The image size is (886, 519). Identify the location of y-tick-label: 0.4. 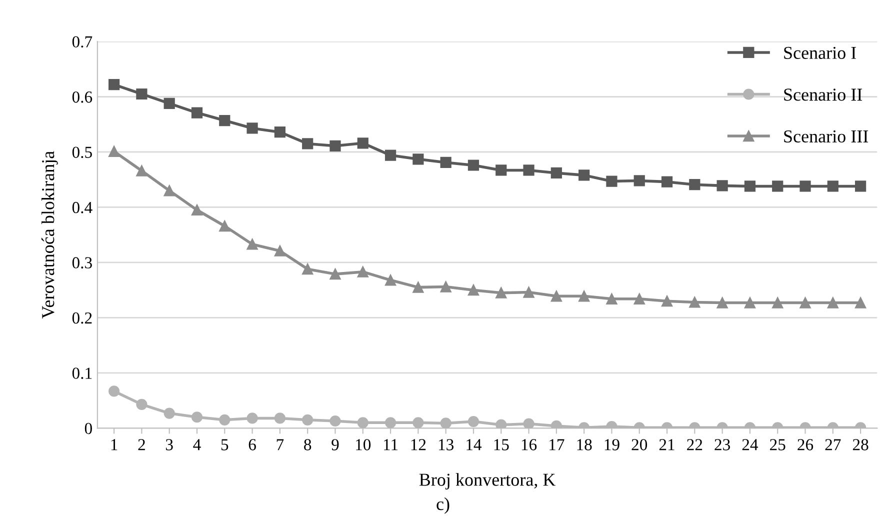
(82, 208).